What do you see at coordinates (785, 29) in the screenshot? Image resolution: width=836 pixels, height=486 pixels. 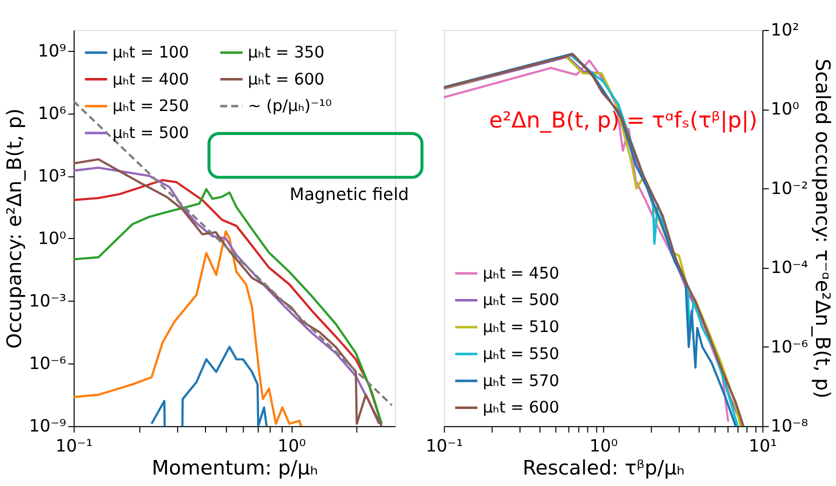 I see `y-tick-label: 10²` at bounding box center [785, 29].